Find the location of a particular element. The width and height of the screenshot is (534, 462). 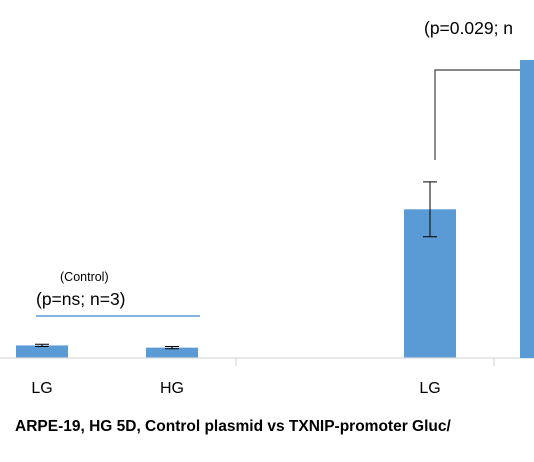

txnip-stat-label: (p=0.029; n is located at coordinates (468, 28).